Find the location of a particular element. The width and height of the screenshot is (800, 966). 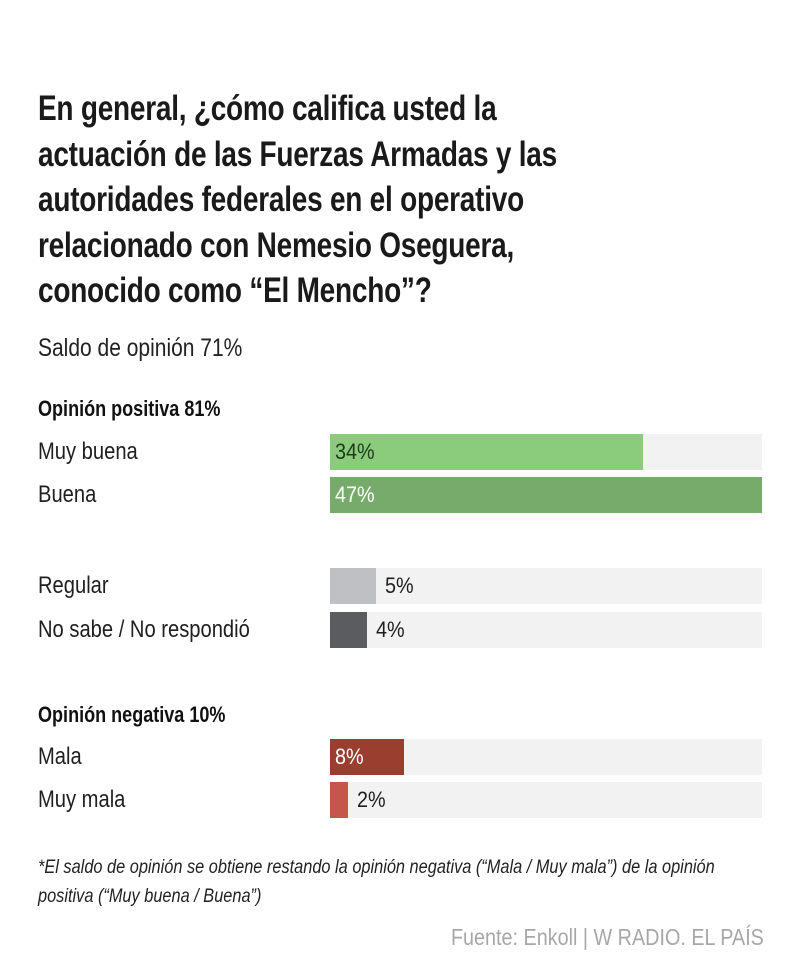

bar-track: 5% is located at coordinates (546, 586).